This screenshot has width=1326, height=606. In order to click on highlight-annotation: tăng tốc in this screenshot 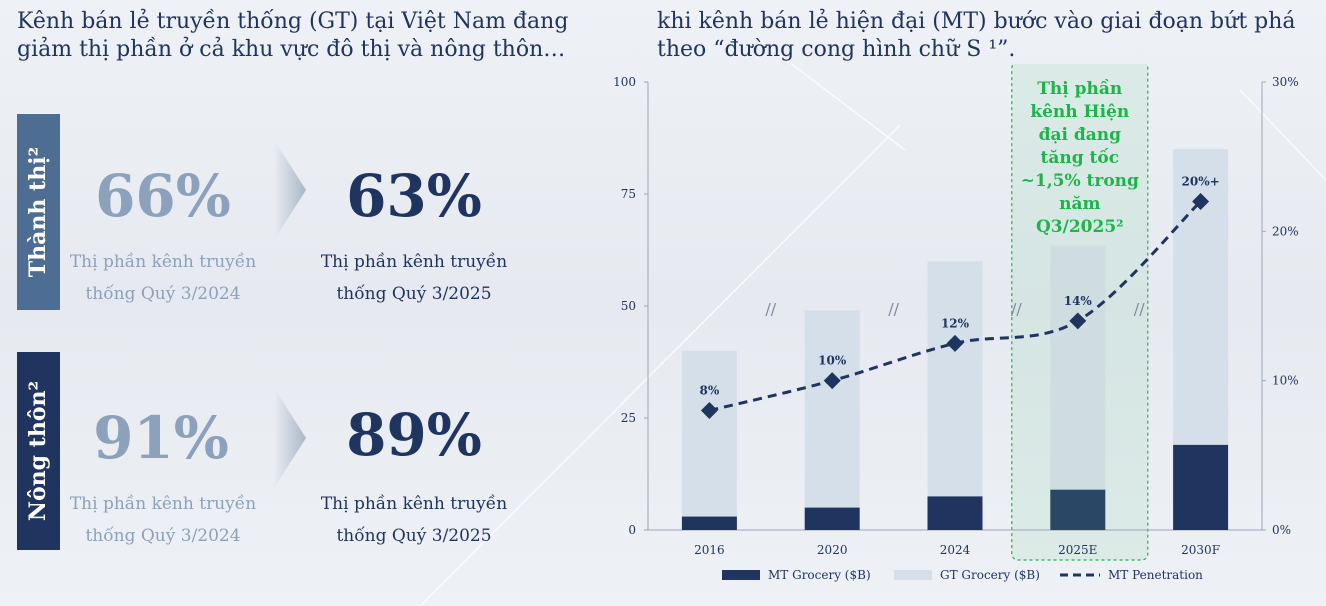, I will do `click(1080, 158)`.